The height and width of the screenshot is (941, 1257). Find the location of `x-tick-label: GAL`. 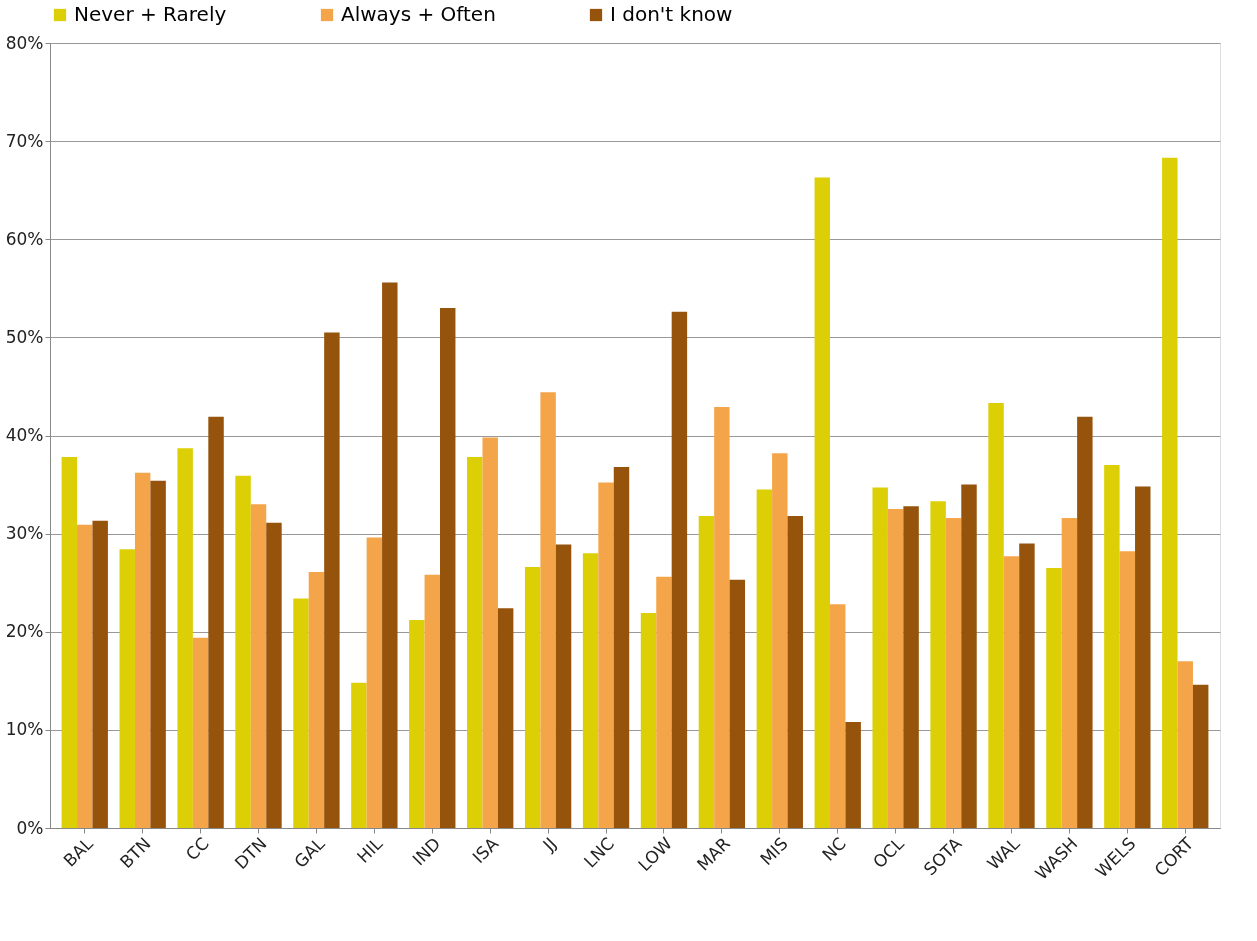

x-tick-label: GAL is located at coordinates (309, 852).